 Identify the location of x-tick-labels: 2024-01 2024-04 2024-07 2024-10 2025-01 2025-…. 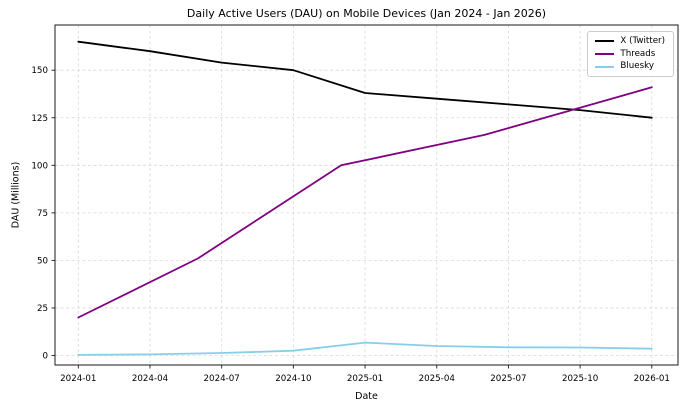
(365, 379).